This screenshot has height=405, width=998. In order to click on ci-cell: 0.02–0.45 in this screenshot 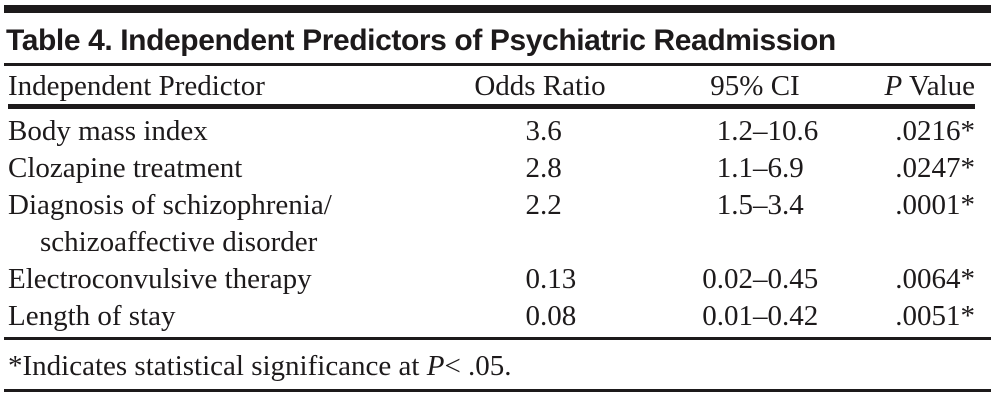, I will do `click(740, 279)`.